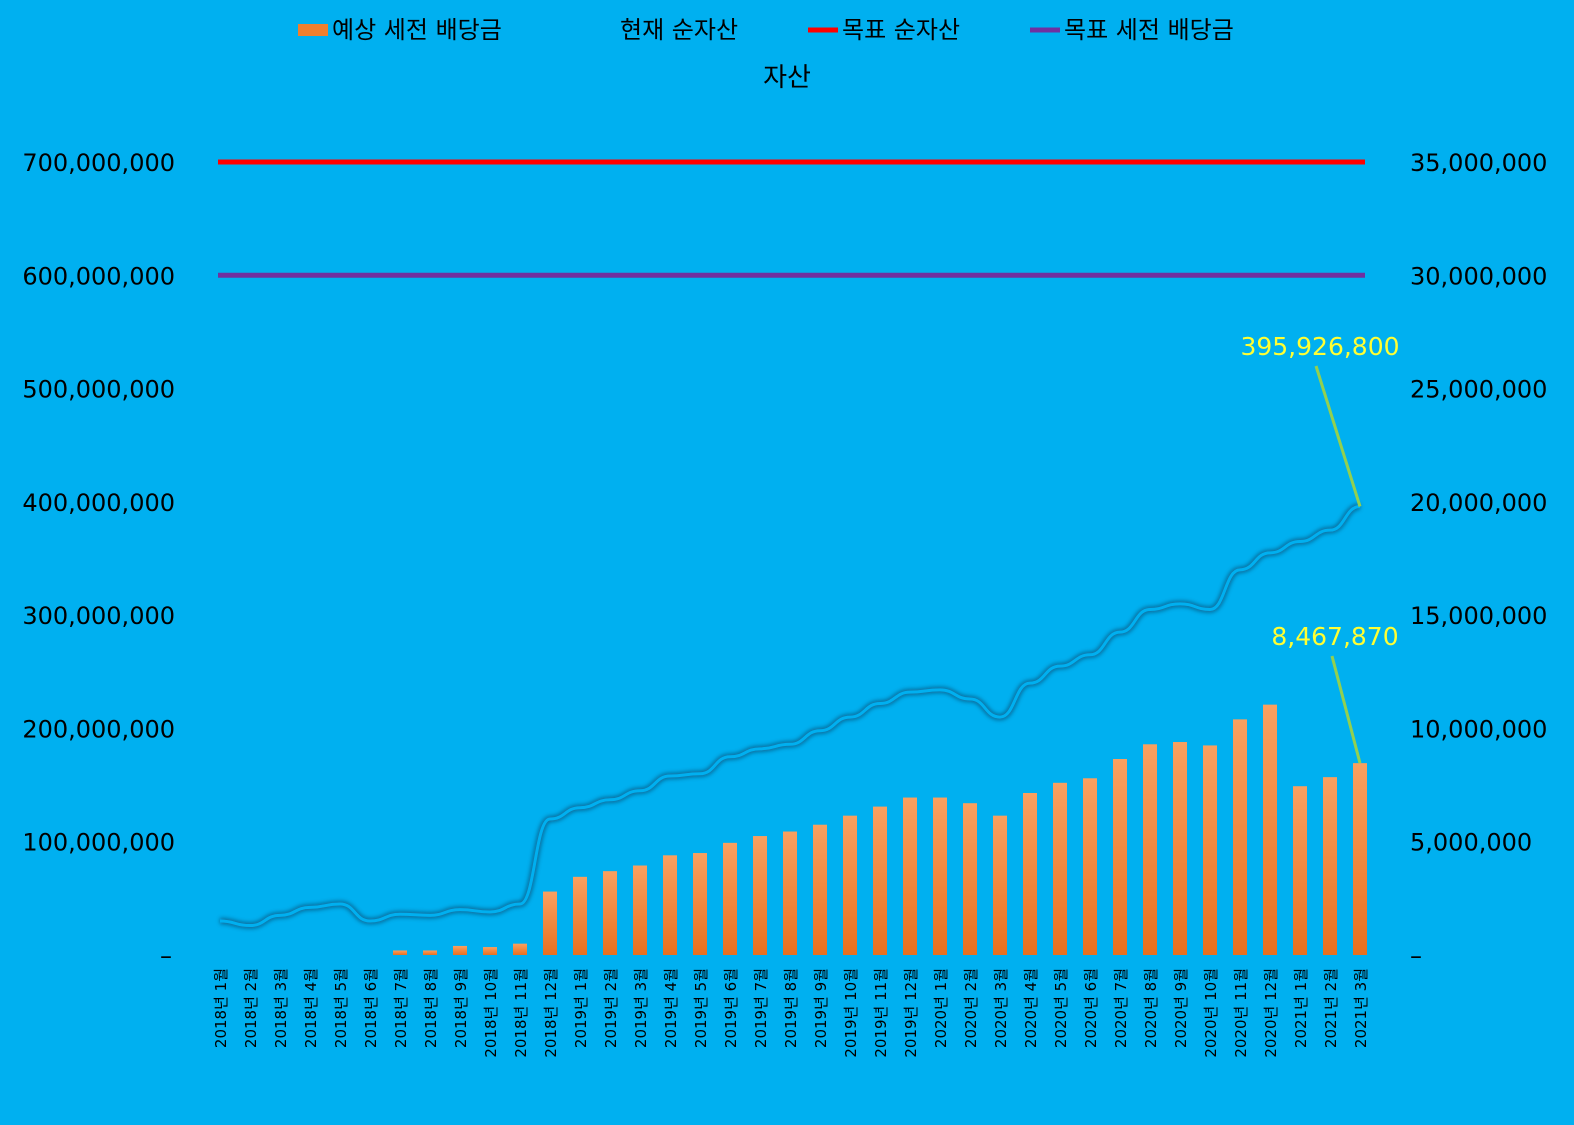 The width and height of the screenshot is (1574, 1125). What do you see at coordinates (1478, 390) in the screenshot?
I see `right-axis-tick-label: 25,000,000` at bounding box center [1478, 390].